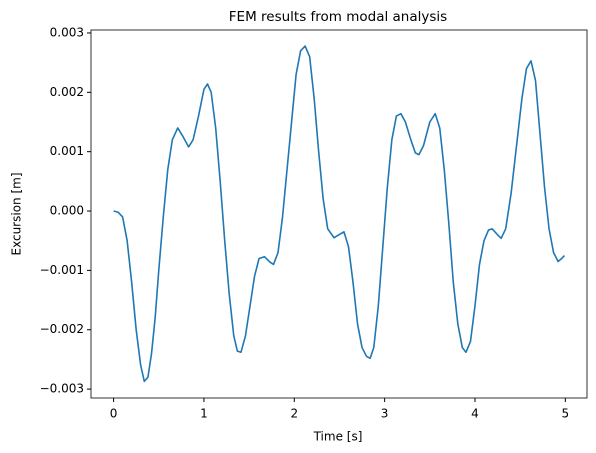 This screenshot has height=453, width=596. I want to click on x-tick-label: 4, so click(475, 414).